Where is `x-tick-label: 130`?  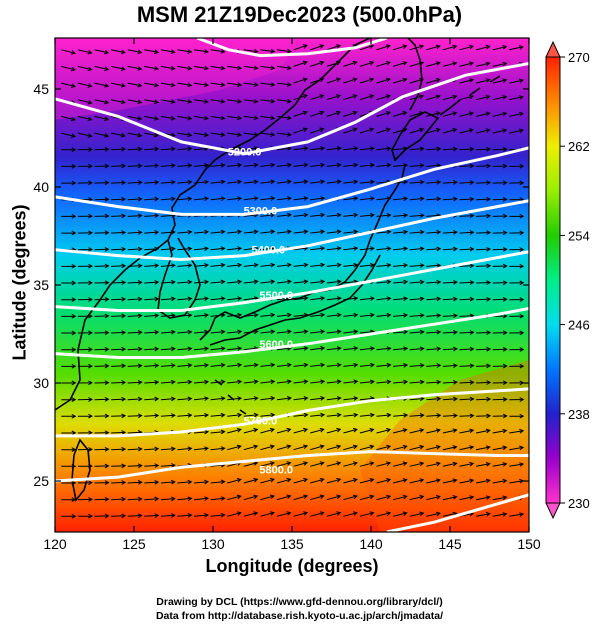
x-tick-label: 130 is located at coordinates (213, 544).